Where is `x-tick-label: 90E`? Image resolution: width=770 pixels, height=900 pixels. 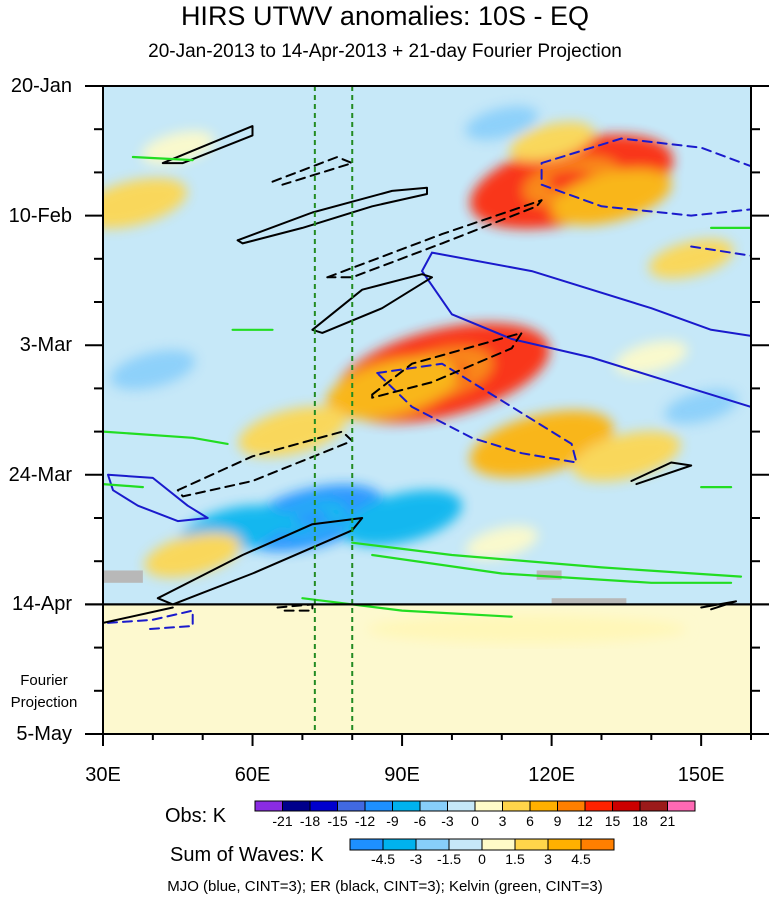 x-tick-label: 90E is located at coordinates (402, 775).